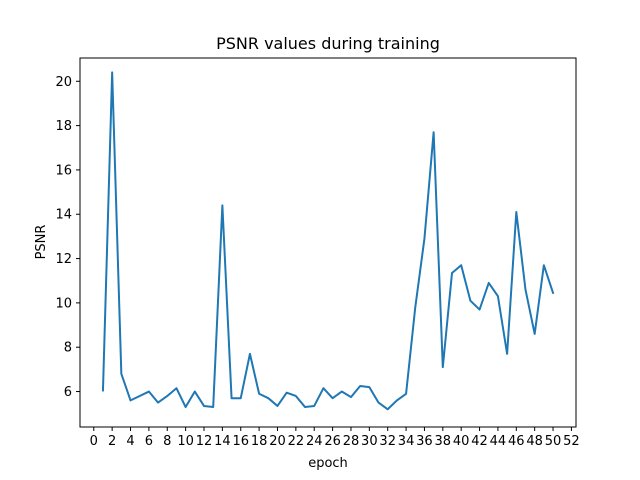 Image resolution: width=640 pixels, height=480 pixels. I want to click on x-tick-label: 26, so click(332, 441).